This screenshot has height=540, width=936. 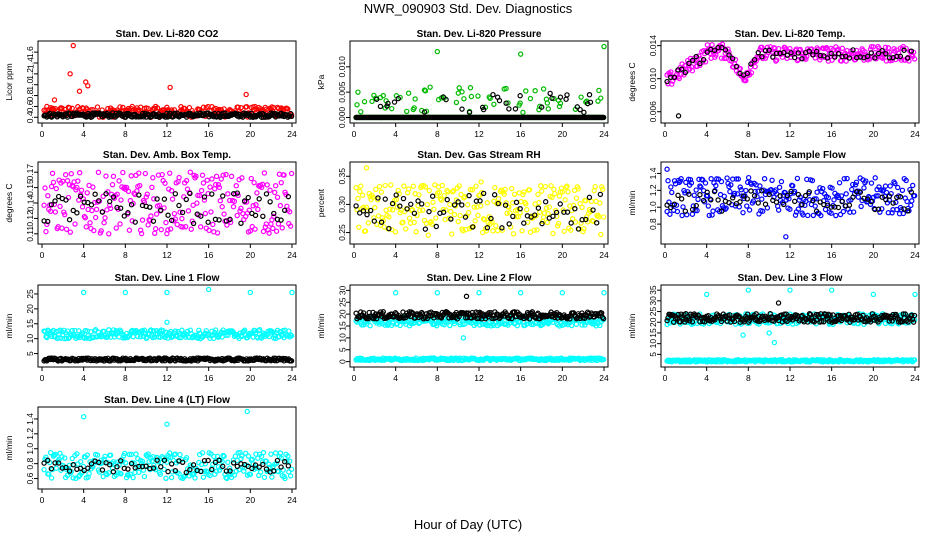 I want to click on panel-title: Stan. Dev. Sample Flow, so click(x=790, y=155).